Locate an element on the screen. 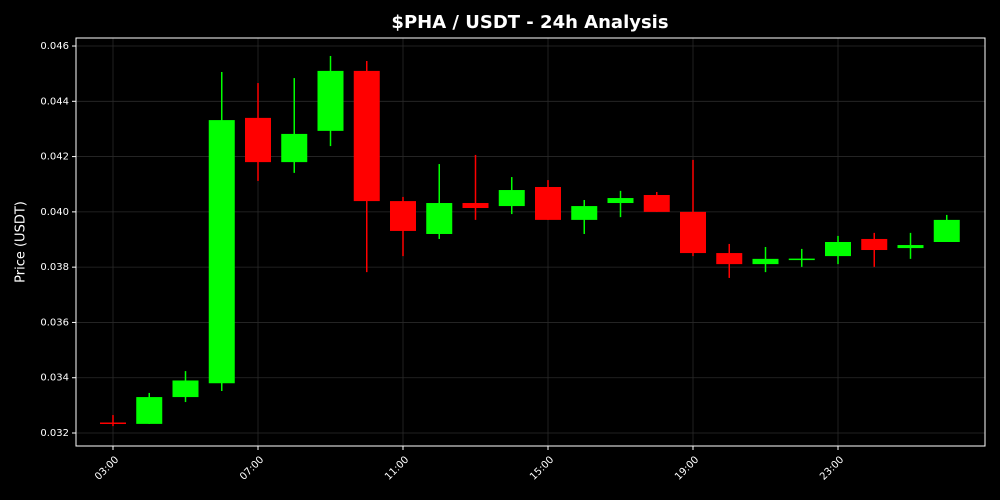 The width and height of the screenshot is (1000, 500). x-tick-label: 23:00 is located at coordinates (832, 468).